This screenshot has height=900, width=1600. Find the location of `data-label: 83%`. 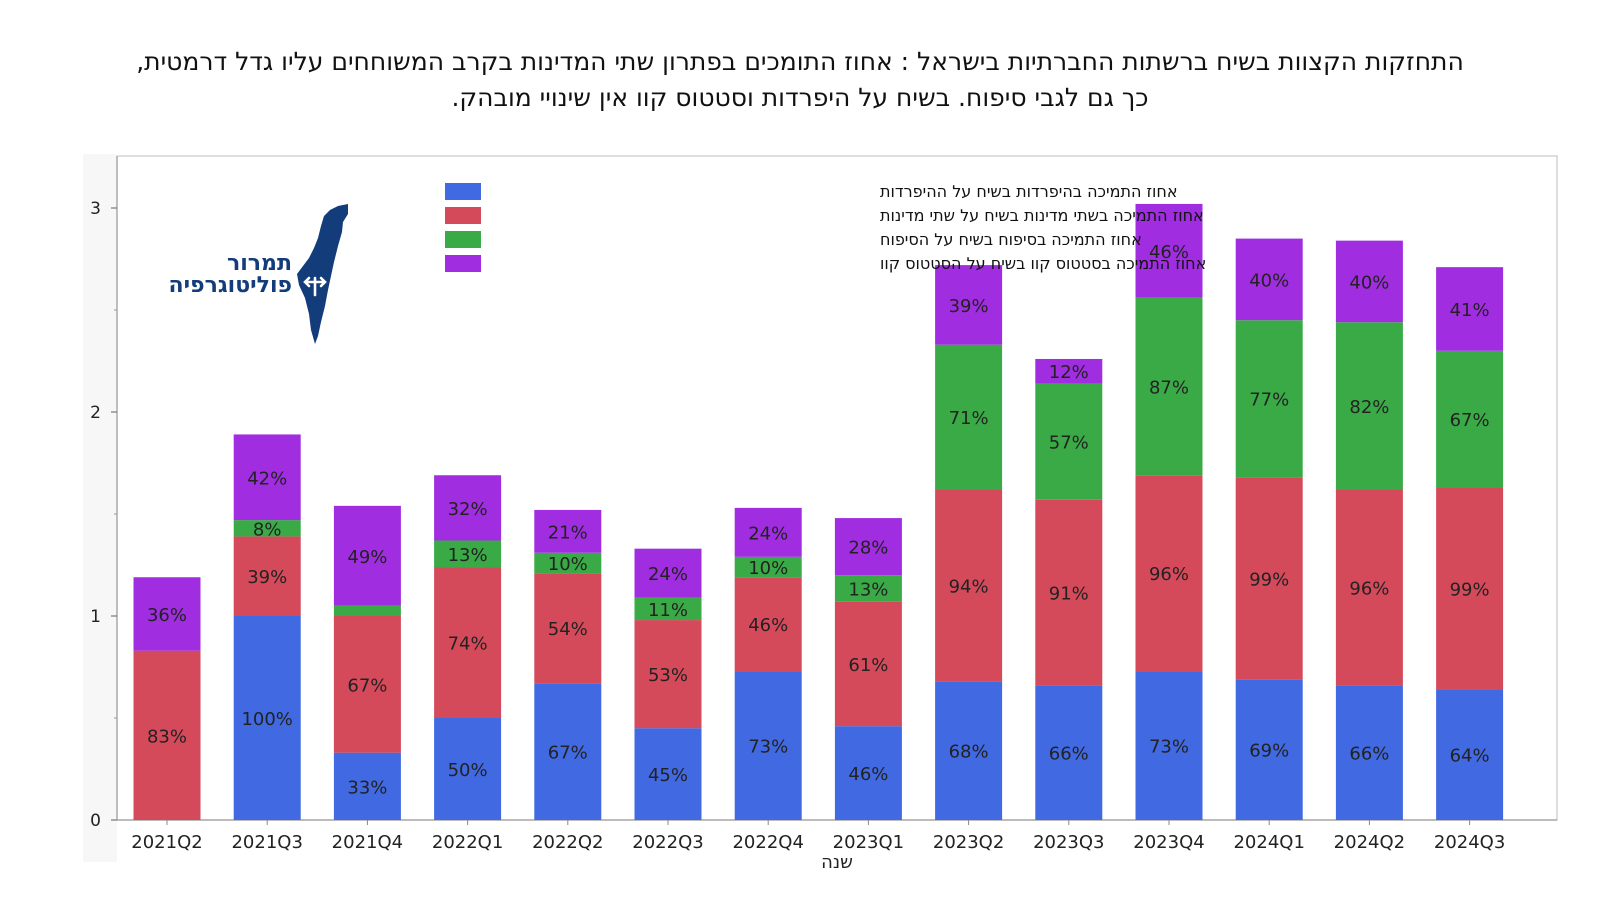

data-label: 83% is located at coordinates (167, 736).